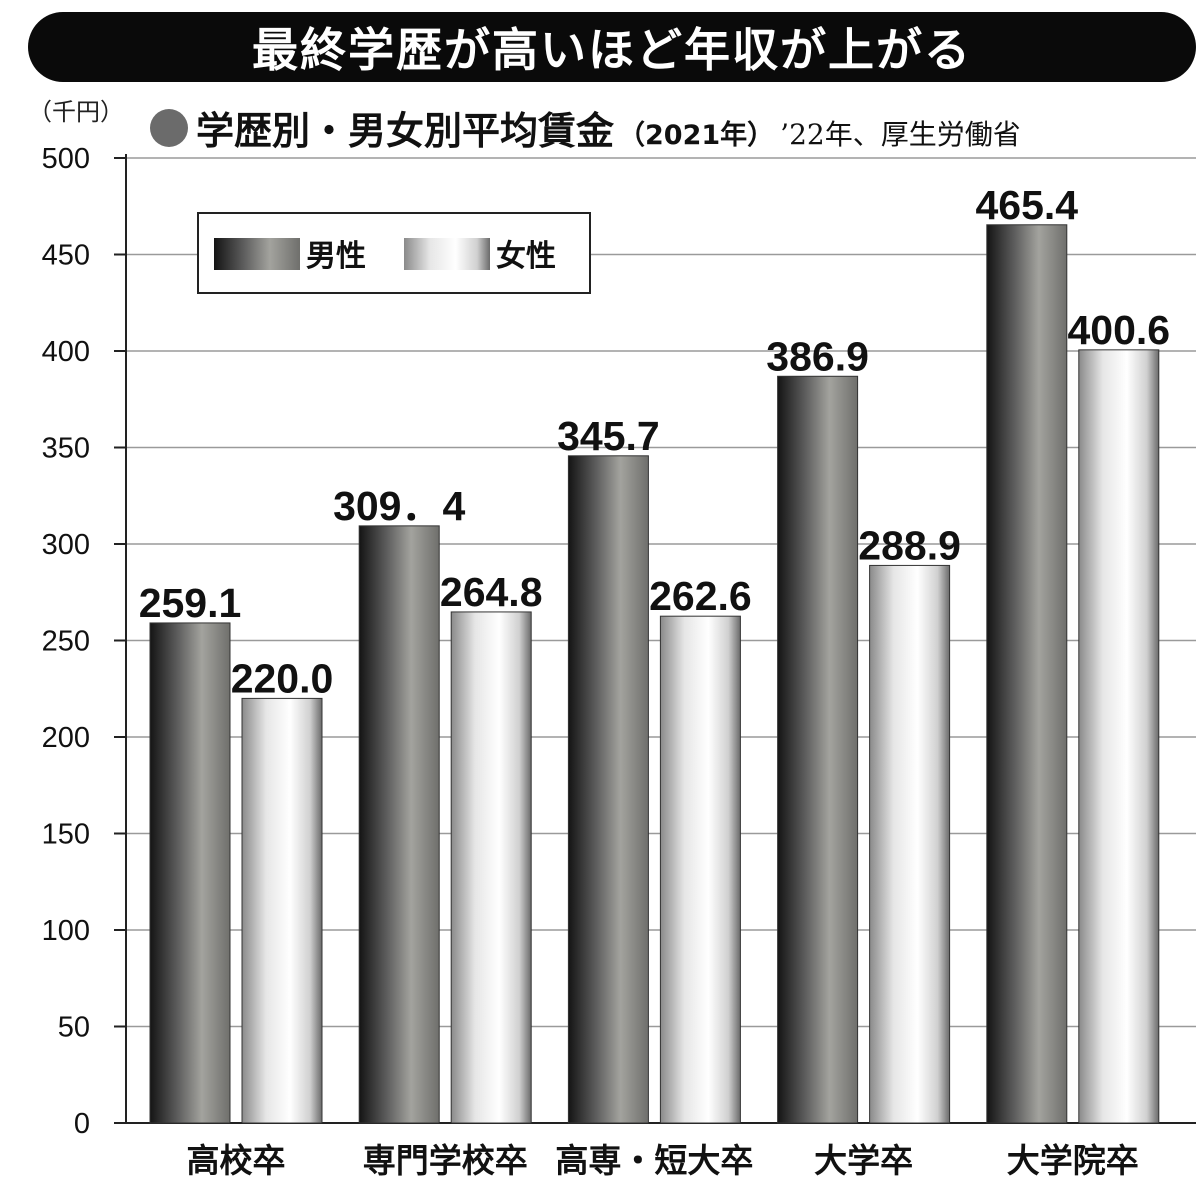  Describe the element at coordinates (526, 256) in the screenshot. I see `legend-label-female: 女性` at that location.